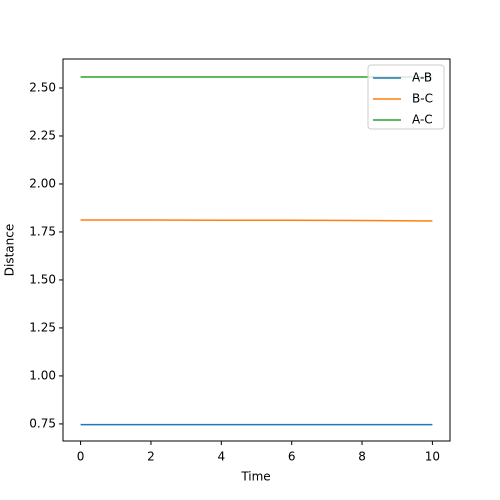 This screenshot has height=500, width=500. I want to click on y-tick-label: 2.50, so click(42, 87).